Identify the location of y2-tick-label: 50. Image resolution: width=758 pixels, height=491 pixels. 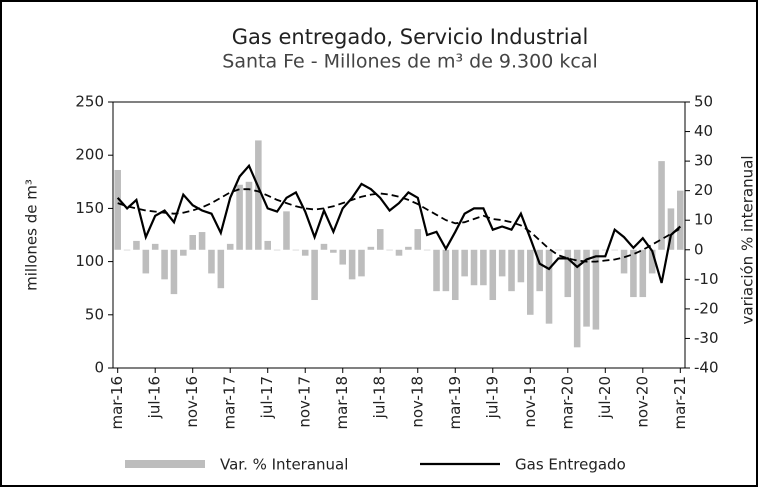
(703, 102).